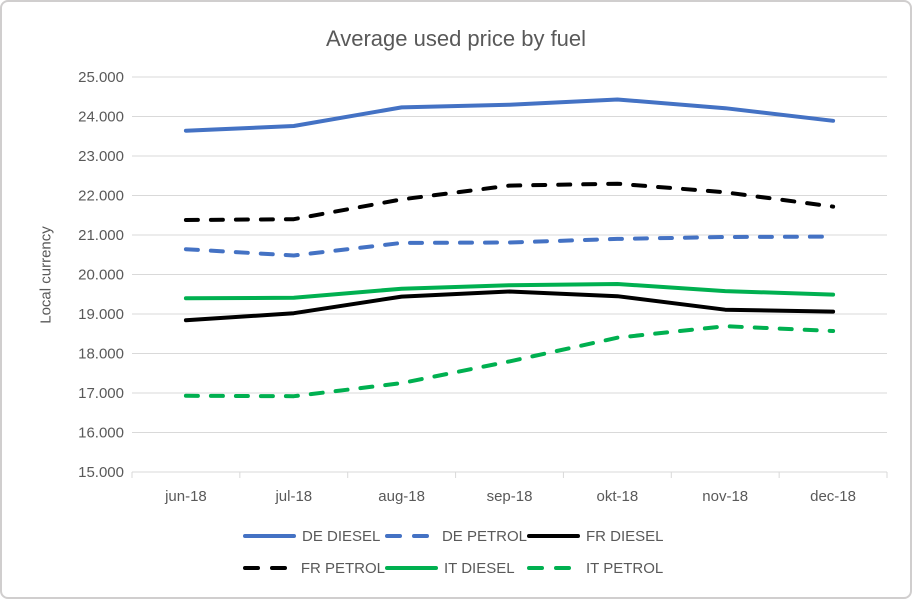 The image size is (912, 599). What do you see at coordinates (456, 38) in the screenshot?
I see `chart-title: Average used price by fuel` at bounding box center [456, 38].